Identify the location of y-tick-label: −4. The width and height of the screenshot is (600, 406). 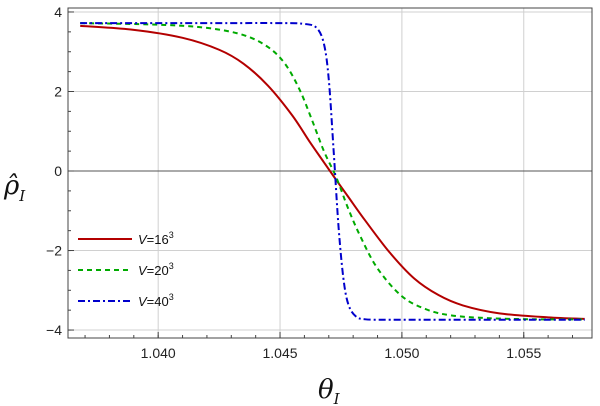
(54, 330).